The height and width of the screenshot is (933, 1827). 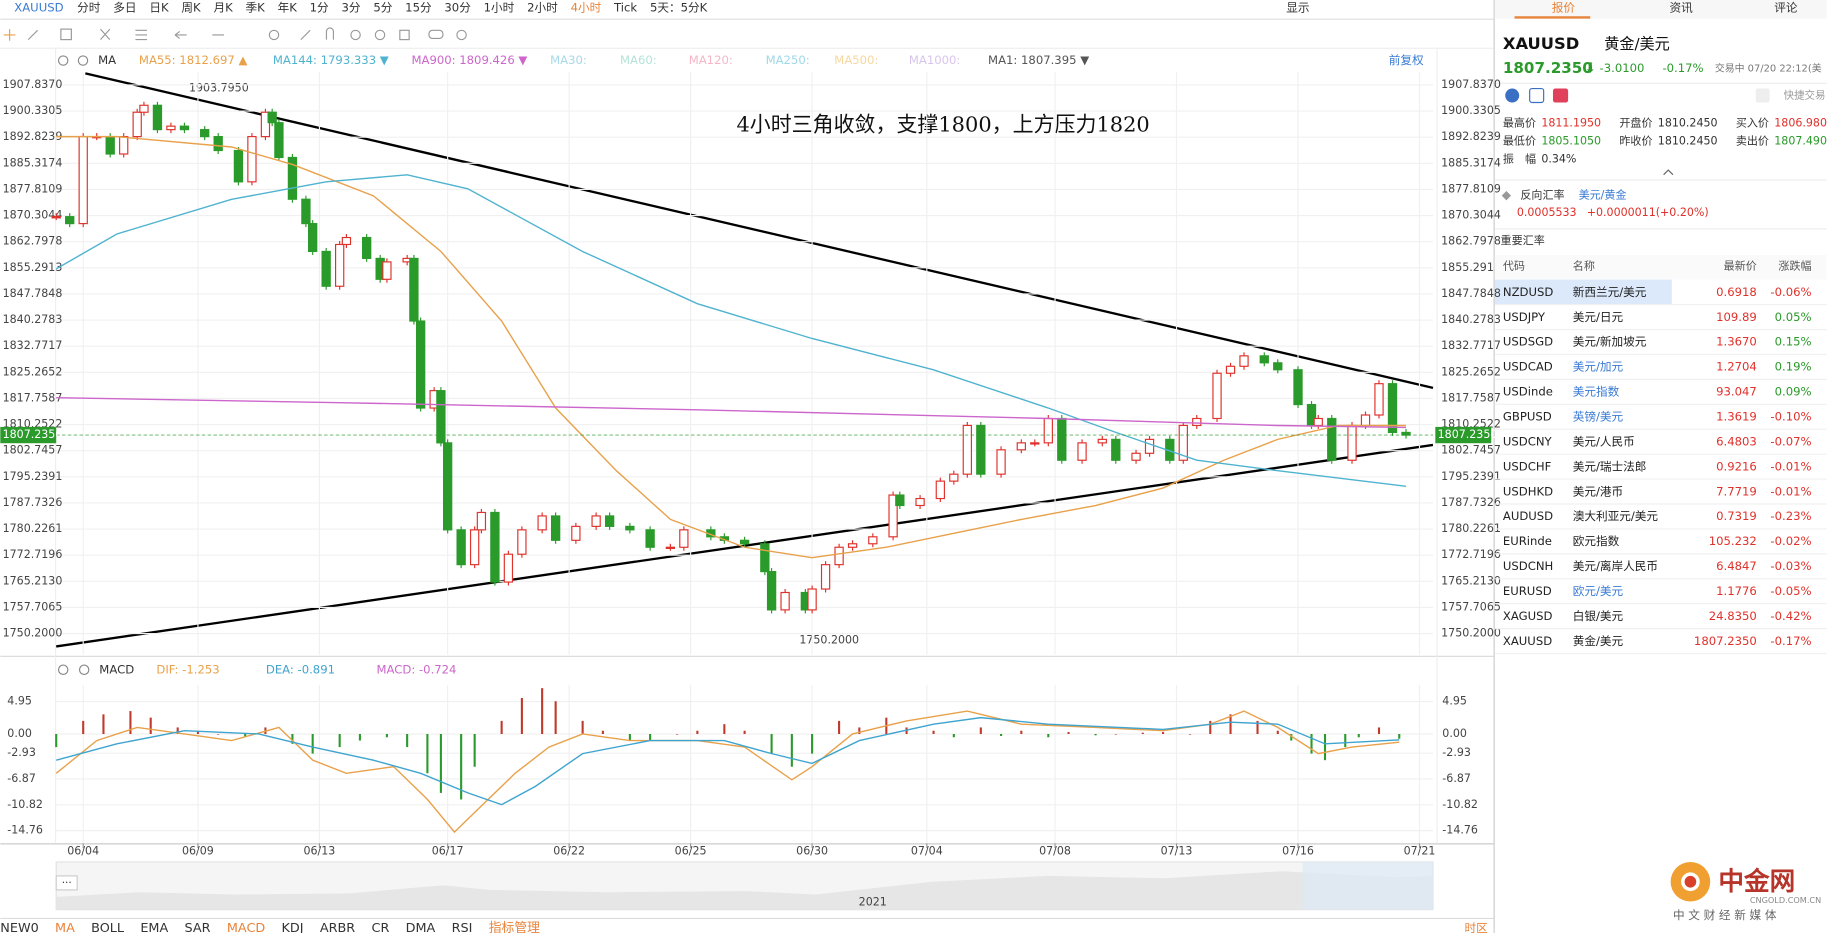 I want to click on legend-item: MA144: 1793.333 ▼, so click(x=331, y=60).